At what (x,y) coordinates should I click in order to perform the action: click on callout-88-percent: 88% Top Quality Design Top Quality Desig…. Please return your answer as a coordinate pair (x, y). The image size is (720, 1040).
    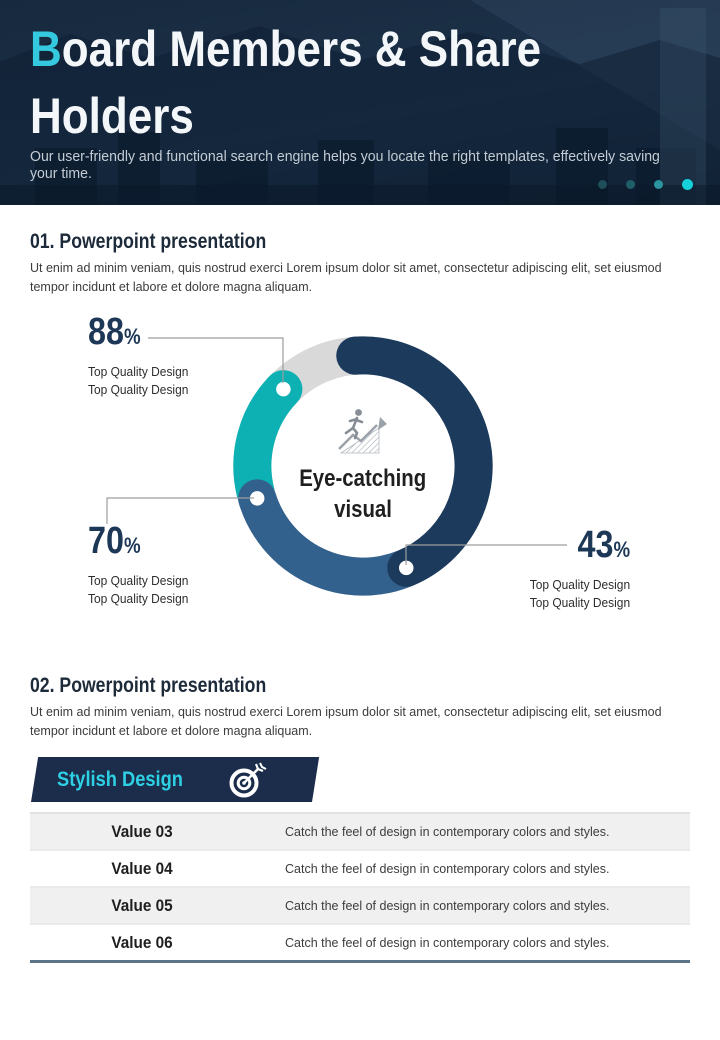
    Looking at the image, I should click on (142, 356).